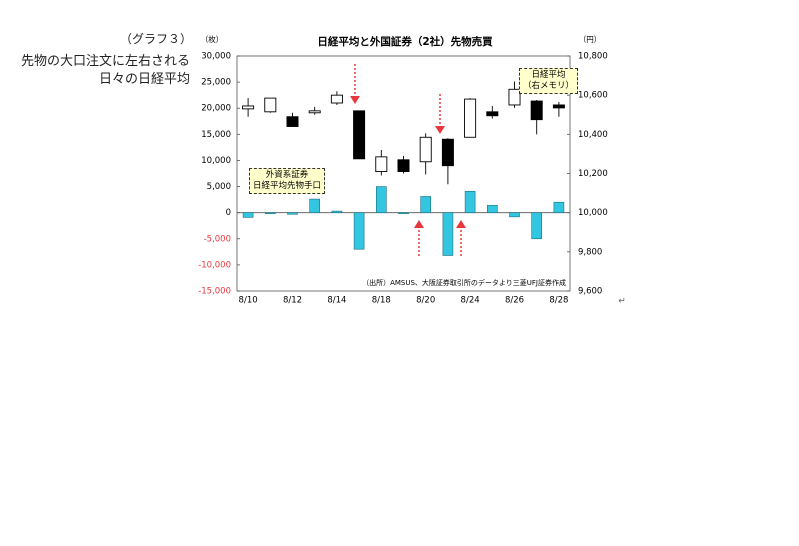 The image size is (799, 546). Describe the element at coordinates (622, 302) in the screenshot. I see `return-mark: ↵` at that location.